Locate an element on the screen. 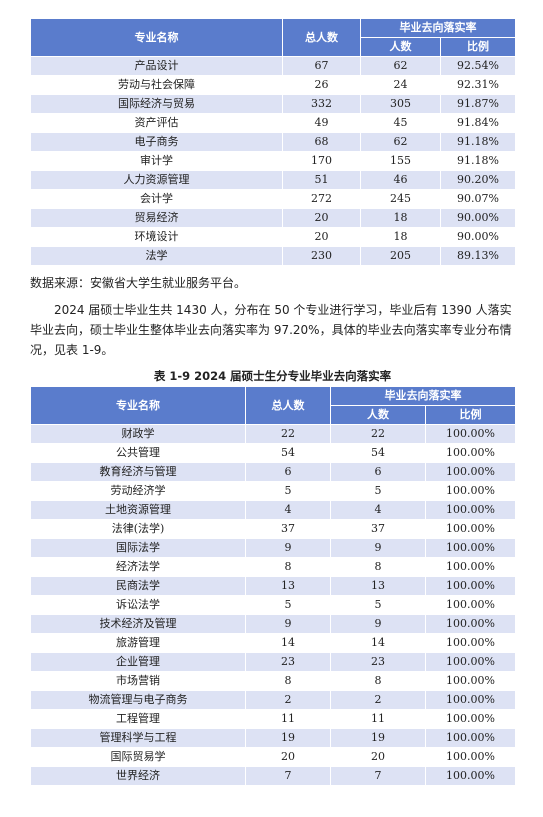  table-cell: 49 is located at coordinates (321, 123).